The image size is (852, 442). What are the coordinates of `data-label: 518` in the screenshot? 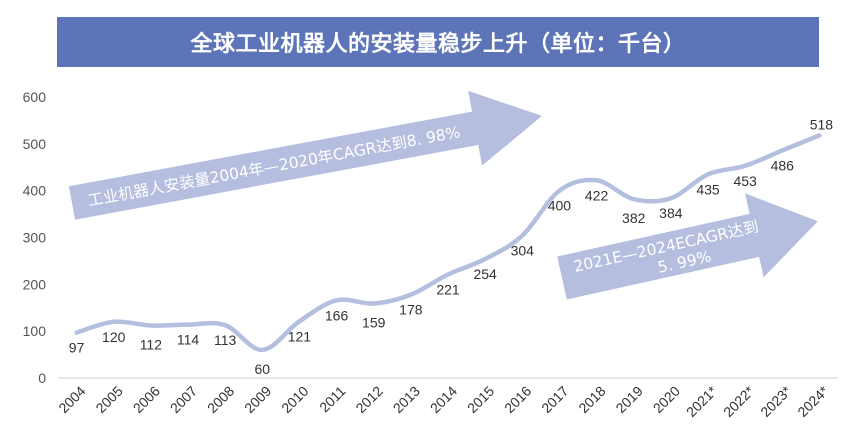 It's located at (822, 124).